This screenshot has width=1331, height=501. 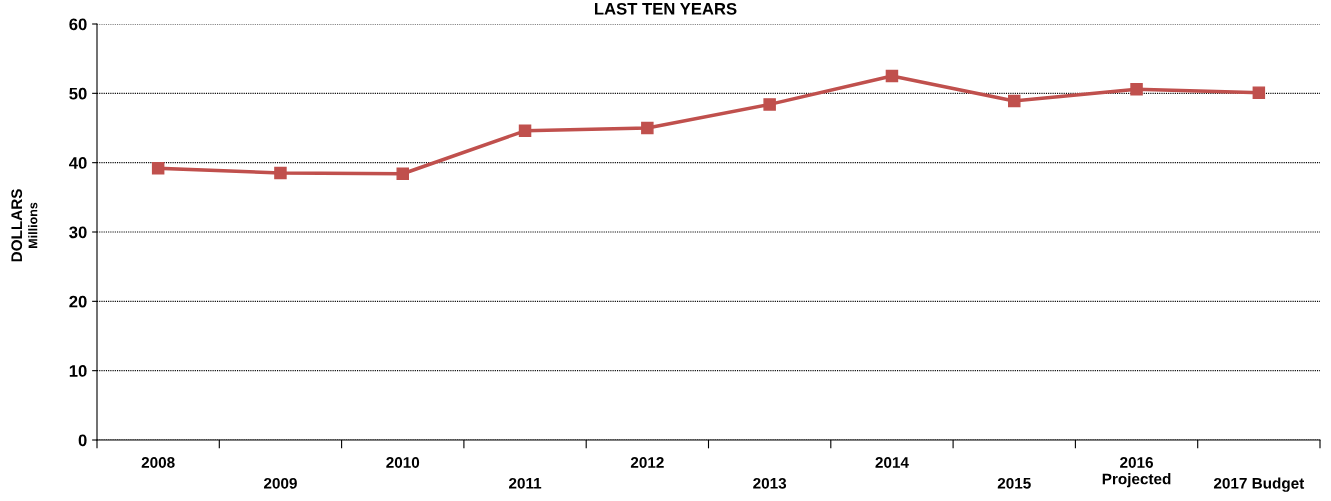 What do you see at coordinates (24, 225) in the screenshot?
I see `y-axis-title: DOLLARS Millions` at bounding box center [24, 225].